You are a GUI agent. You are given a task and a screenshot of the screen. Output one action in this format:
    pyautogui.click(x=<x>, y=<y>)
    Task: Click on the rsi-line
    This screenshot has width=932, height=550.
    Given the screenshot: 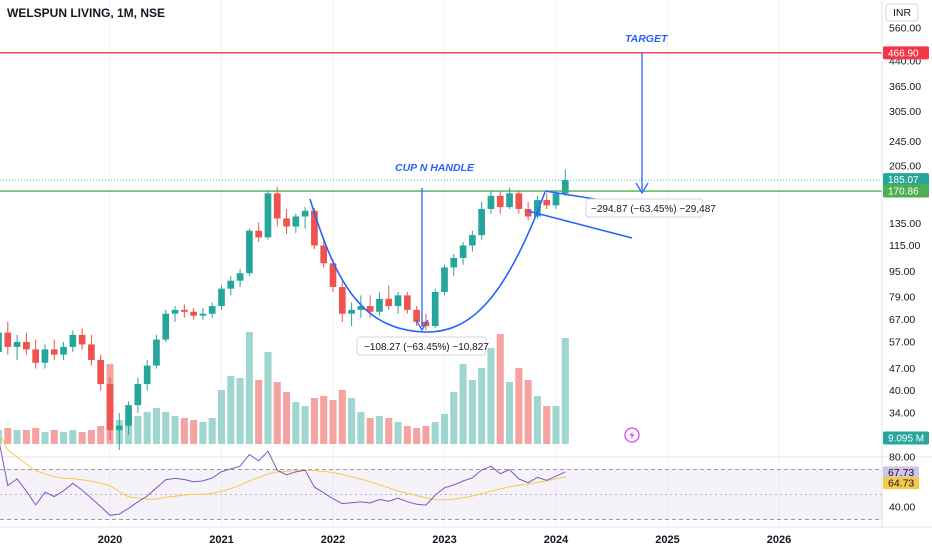 What is the action you would take?
    pyautogui.click(x=283, y=479)
    